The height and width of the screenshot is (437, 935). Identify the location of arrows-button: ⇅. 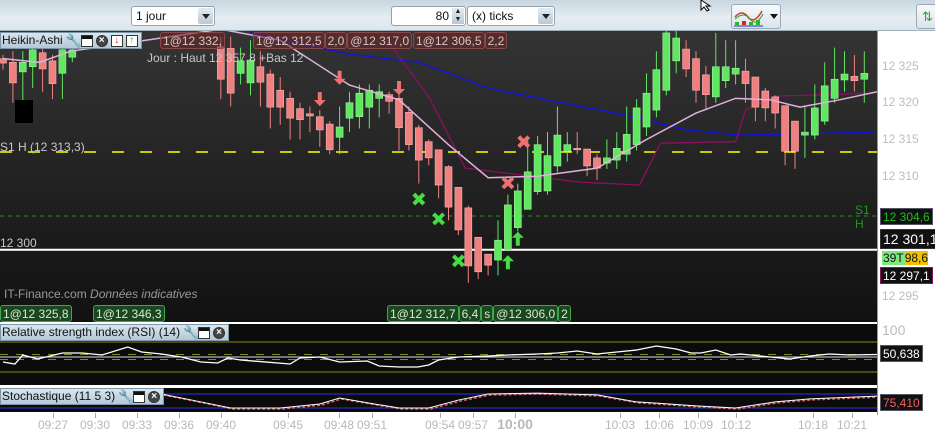
(925, 16).